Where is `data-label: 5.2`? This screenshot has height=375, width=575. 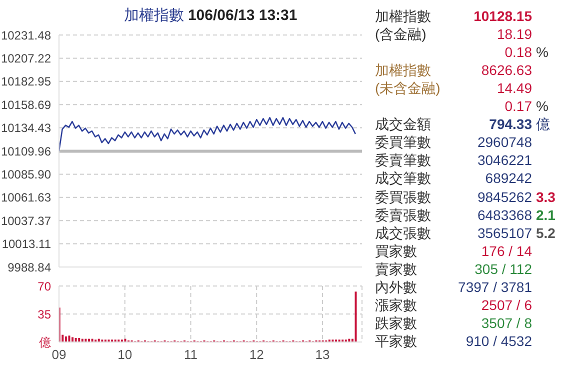
data-label: 5.2 is located at coordinates (546, 232).